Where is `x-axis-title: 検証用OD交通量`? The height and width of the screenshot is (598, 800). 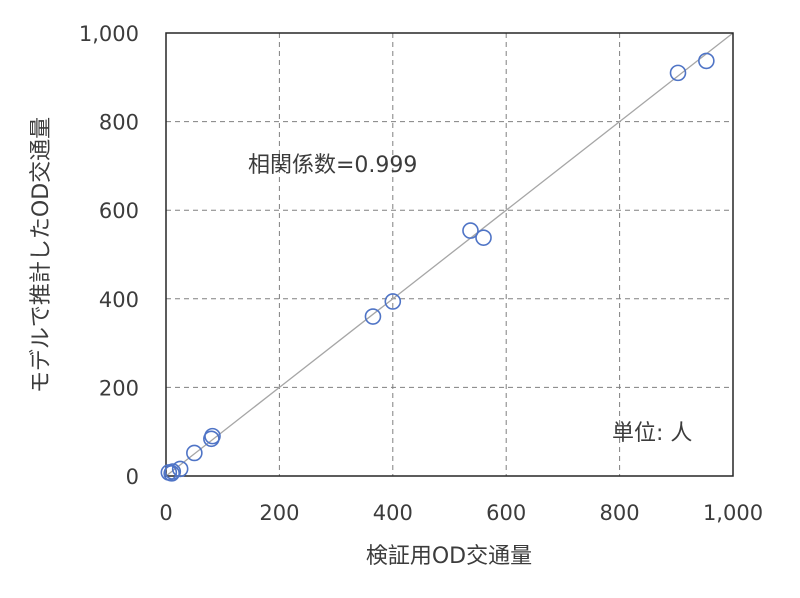
x-axis-title: 検証用OD交通量 is located at coordinates (449, 556).